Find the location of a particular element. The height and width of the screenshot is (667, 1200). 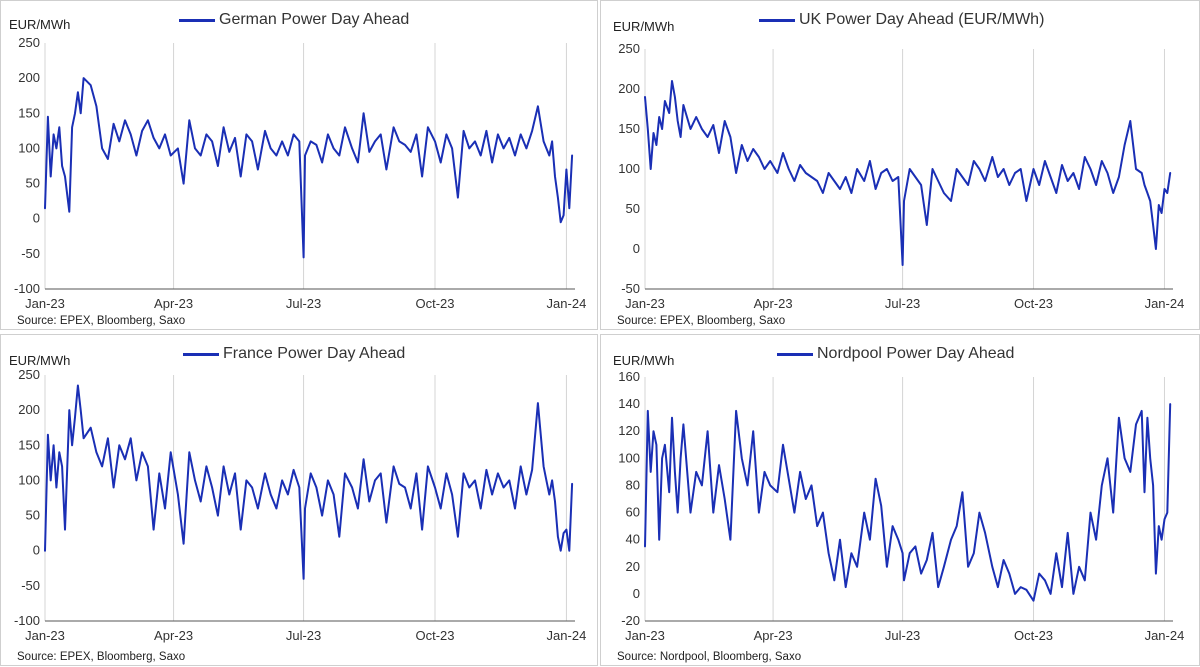

uk-legend-label: UK Power Day Ahead (EUR/MWh) is located at coordinates (922, 19).